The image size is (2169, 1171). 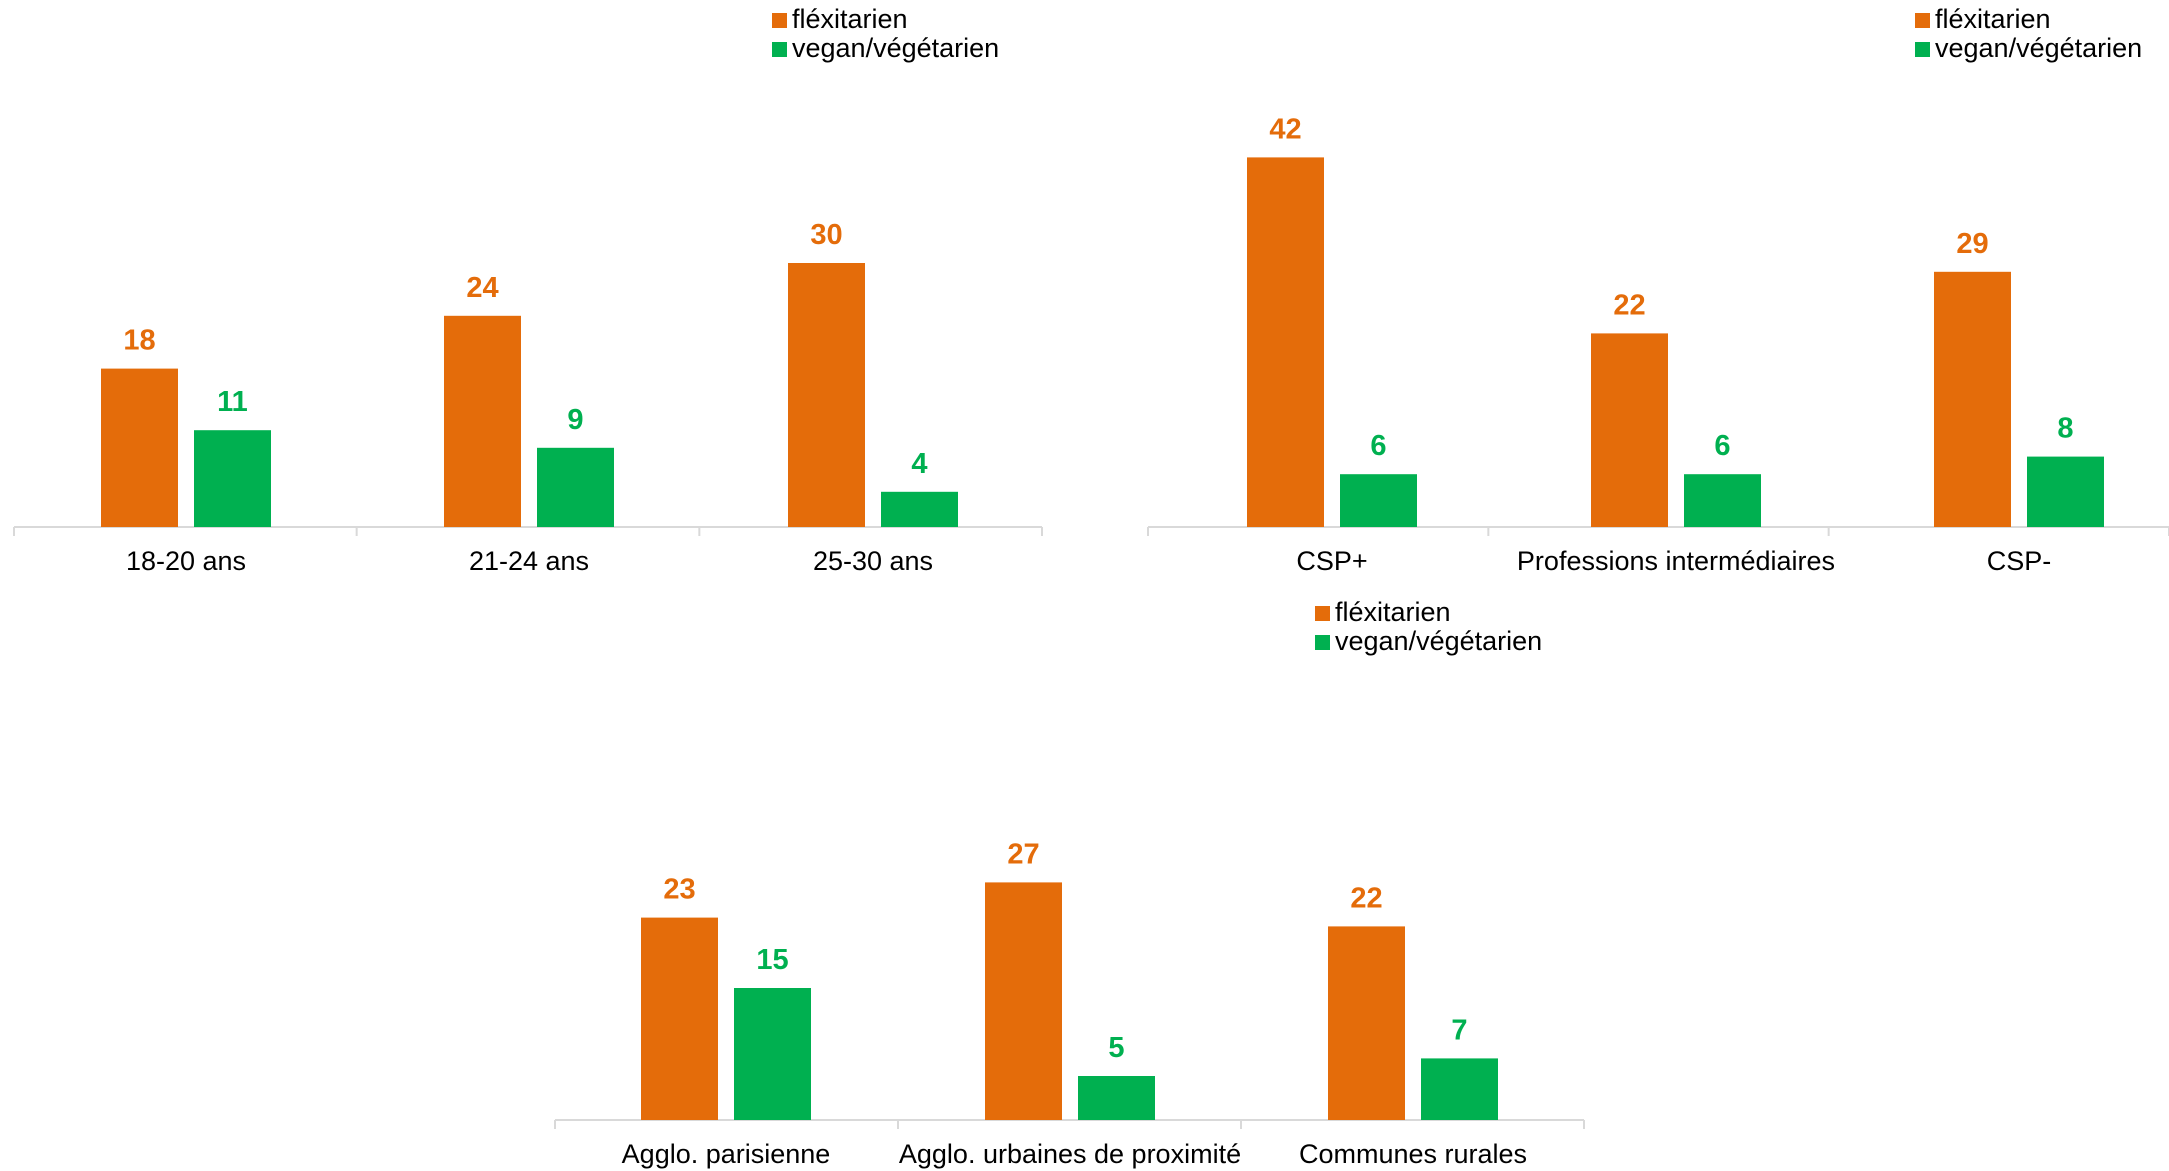 What do you see at coordinates (1676, 561) in the screenshot?
I see `category-label: Professions intermédiaires` at bounding box center [1676, 561].